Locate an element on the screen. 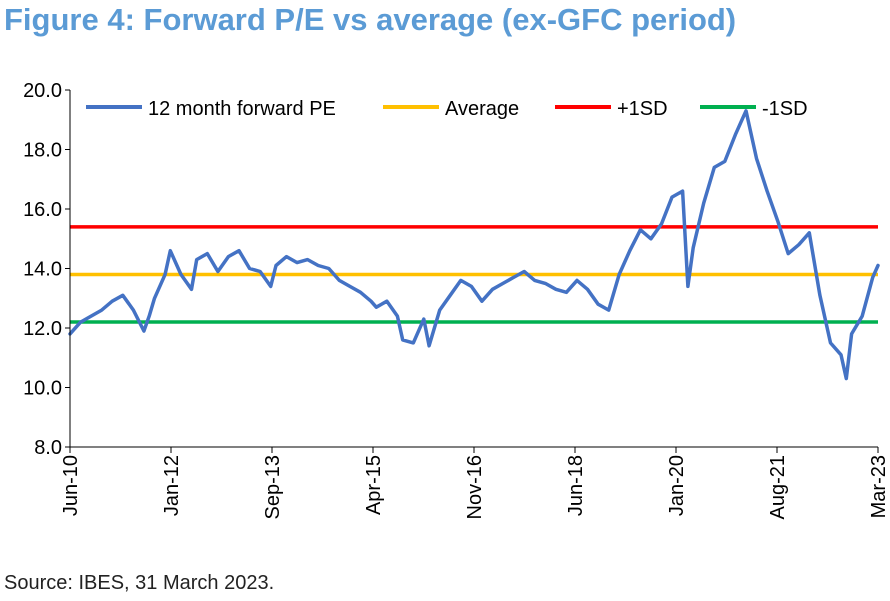 The width and height of the screenshot is (890, 601). legend: 12 month forward PE Average +1SD -1SD is located at coordinates (447, 109).